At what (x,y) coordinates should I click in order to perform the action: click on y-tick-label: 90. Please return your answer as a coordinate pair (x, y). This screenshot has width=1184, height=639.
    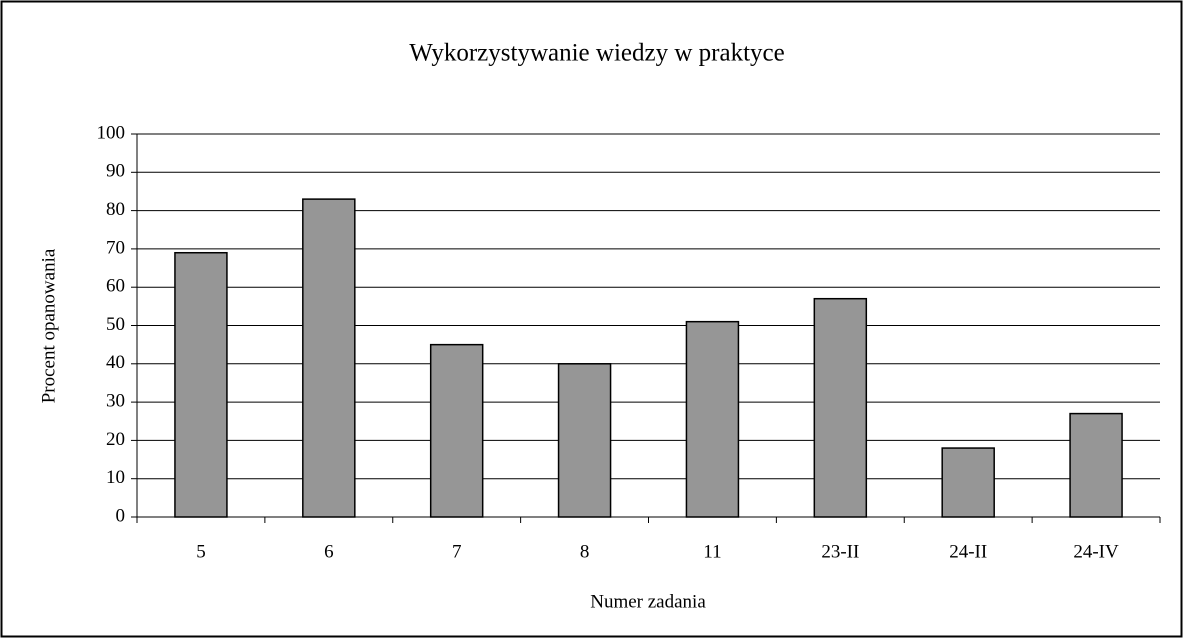
    Looking at the image, I should click on (115, 171).